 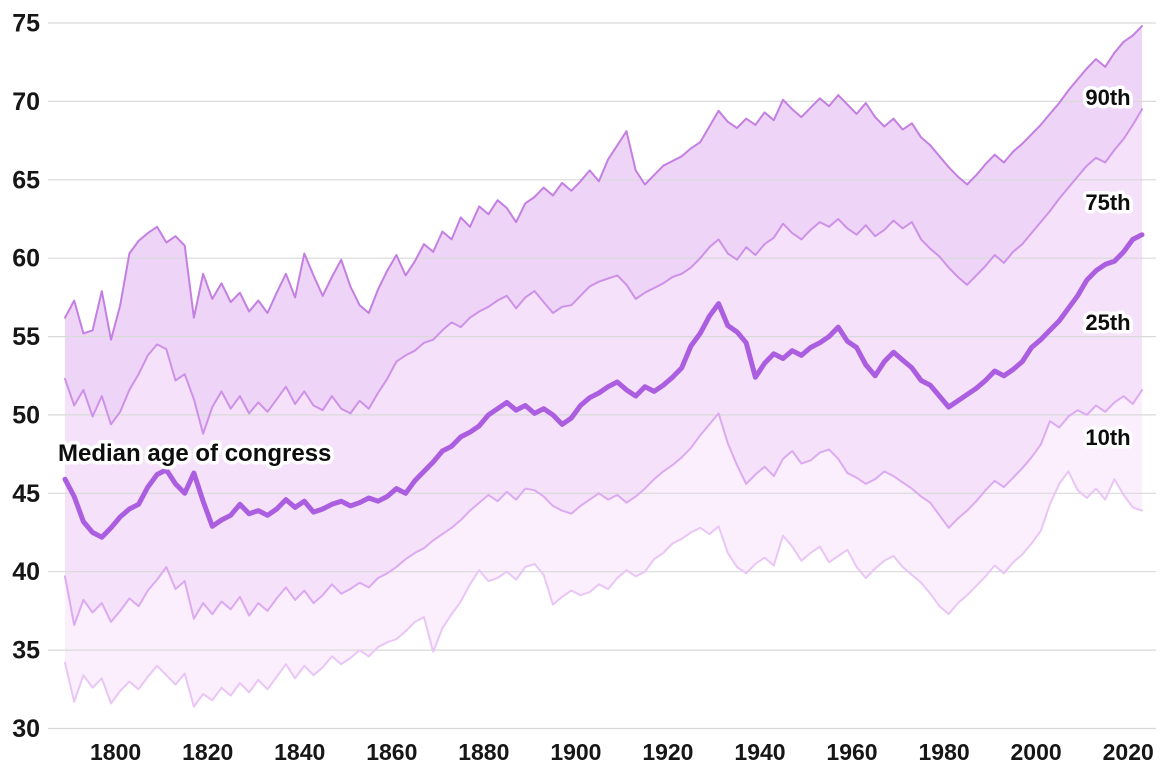 I want to click on x-axis-label-2020: 2020, so click(x=1128, y=752).